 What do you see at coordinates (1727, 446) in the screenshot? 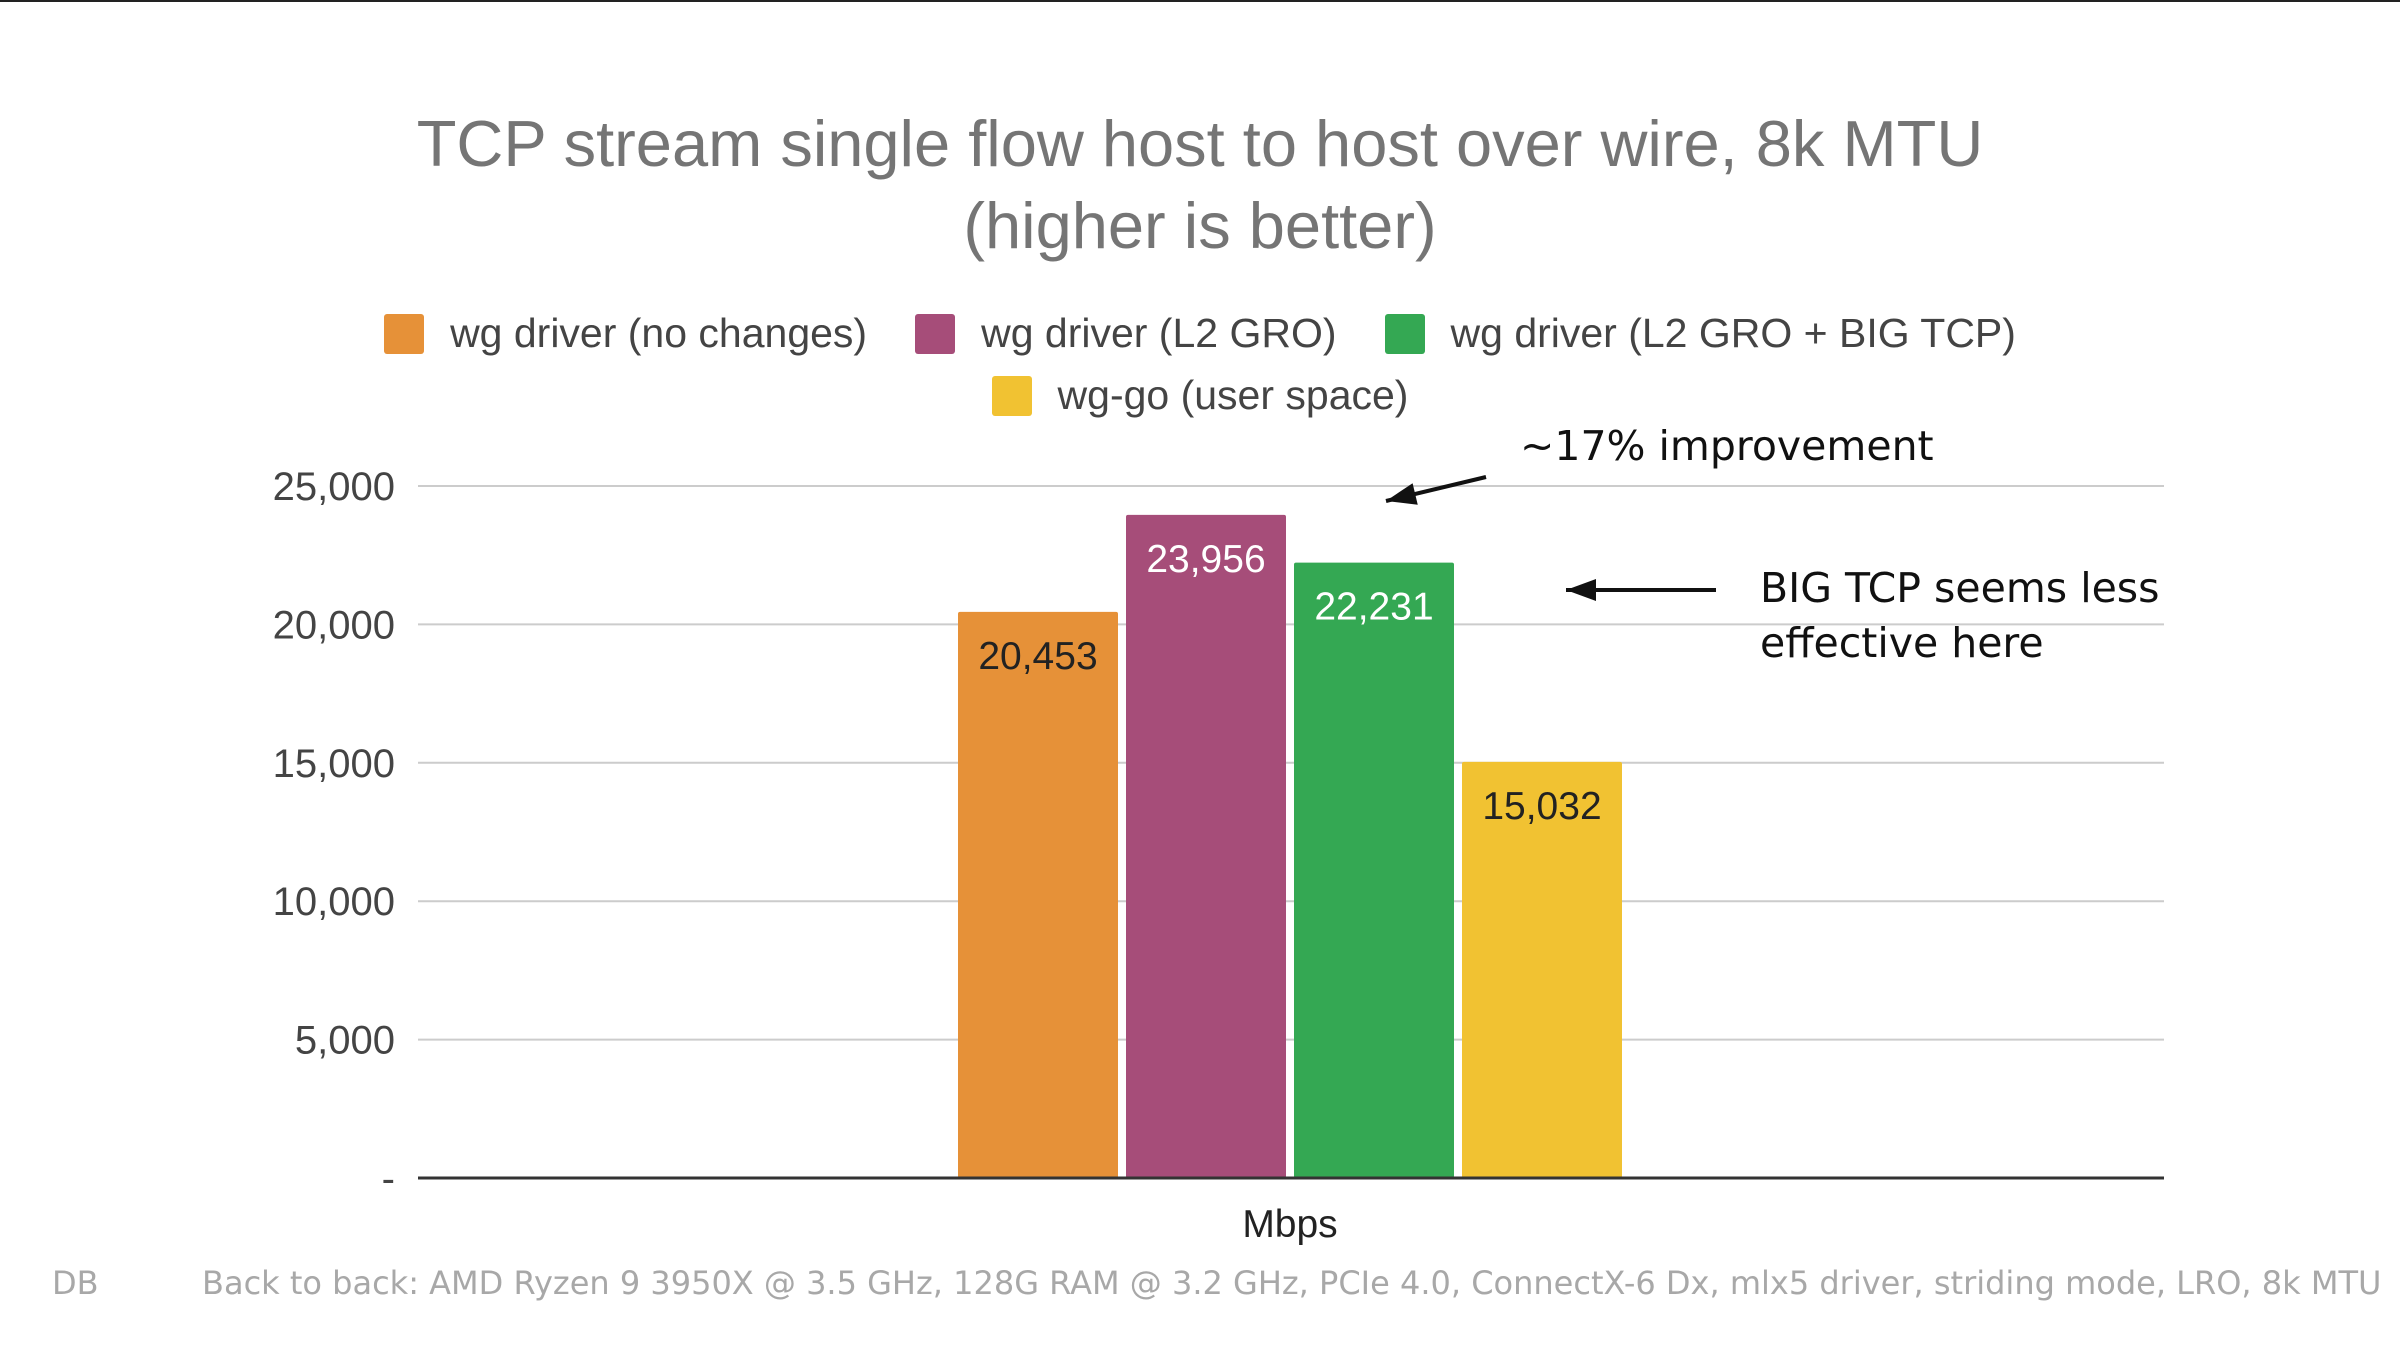
I see `annotation-improvement: ~17% improvement` at bounding box center [1727, 446].